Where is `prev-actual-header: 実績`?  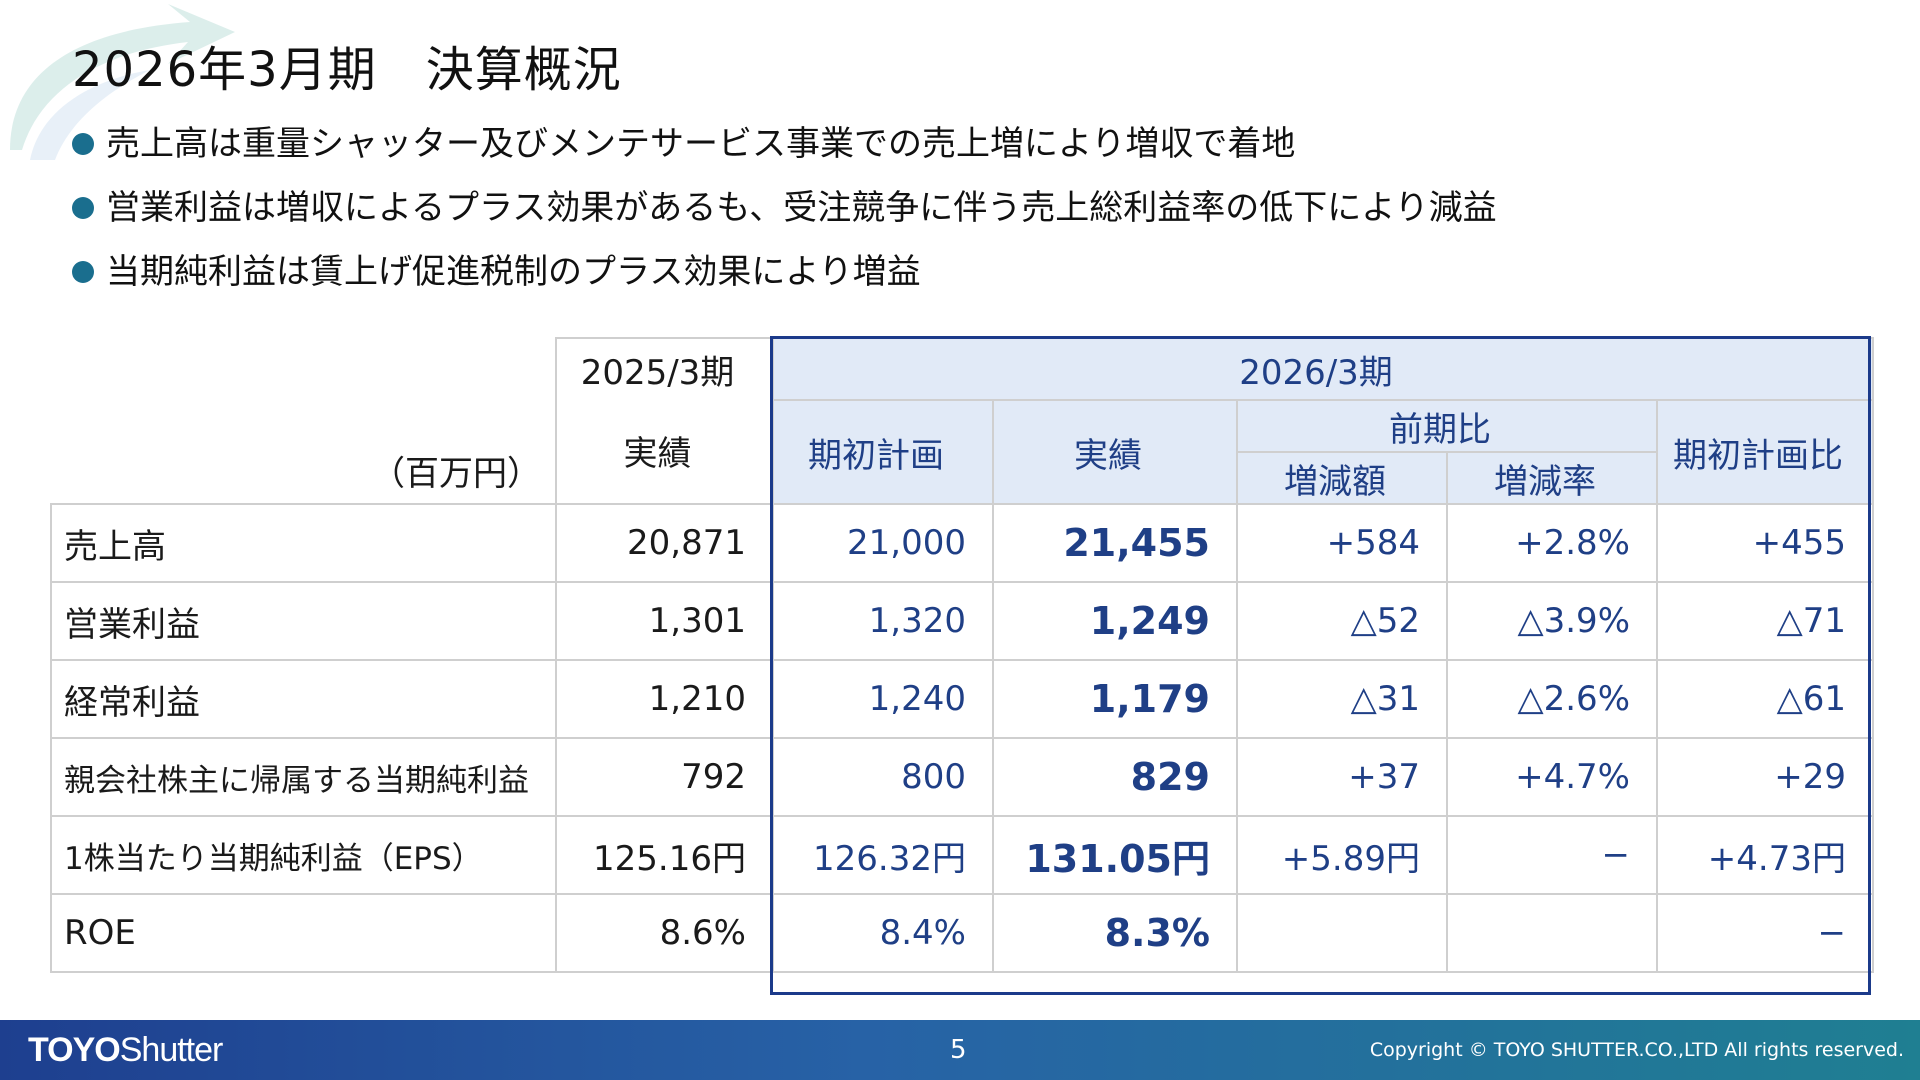 prev-actual-header: 実績 is located at coordinates (664, 452).